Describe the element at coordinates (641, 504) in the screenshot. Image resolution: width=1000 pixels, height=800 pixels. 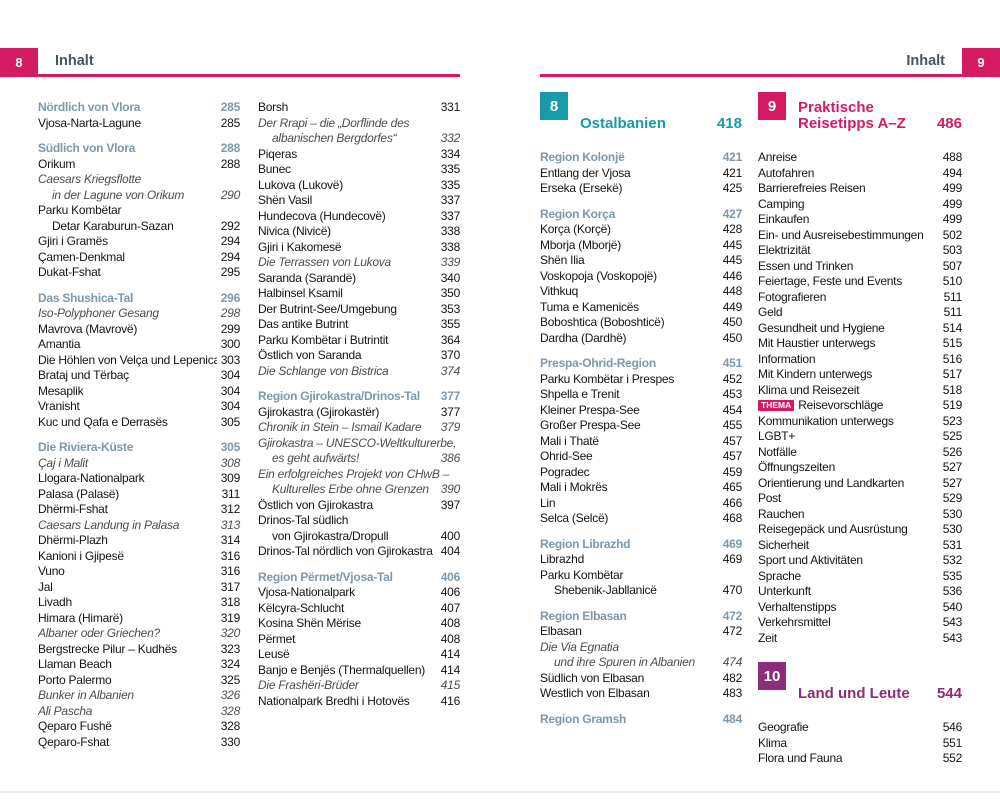
I see `toc-entry: Lin 466` at that location.